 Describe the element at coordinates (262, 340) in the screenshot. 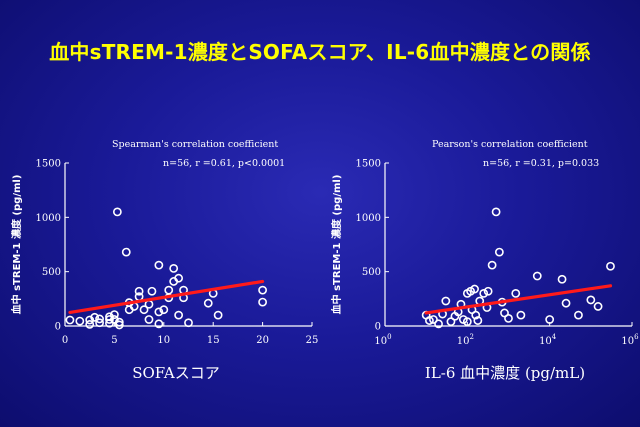

I see `x-tick-label: 20` at that location.